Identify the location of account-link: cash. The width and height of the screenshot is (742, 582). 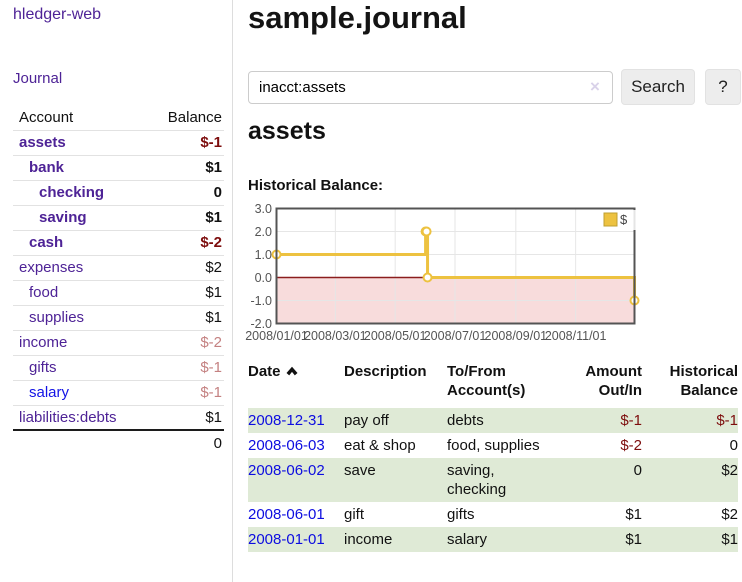
(46, 242).